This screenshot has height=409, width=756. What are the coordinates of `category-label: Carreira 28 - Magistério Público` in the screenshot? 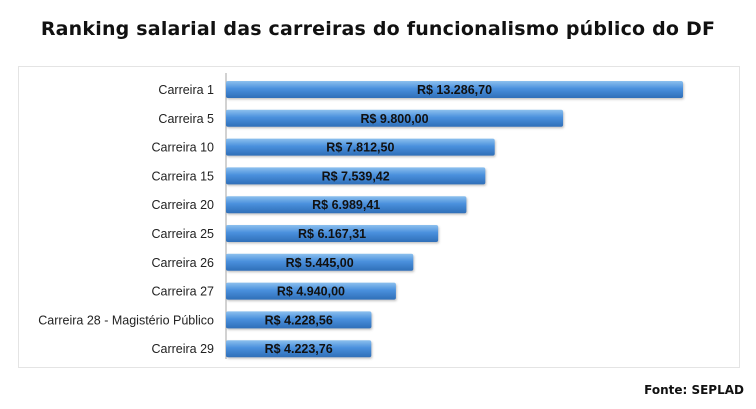 It's located at (126, 320).